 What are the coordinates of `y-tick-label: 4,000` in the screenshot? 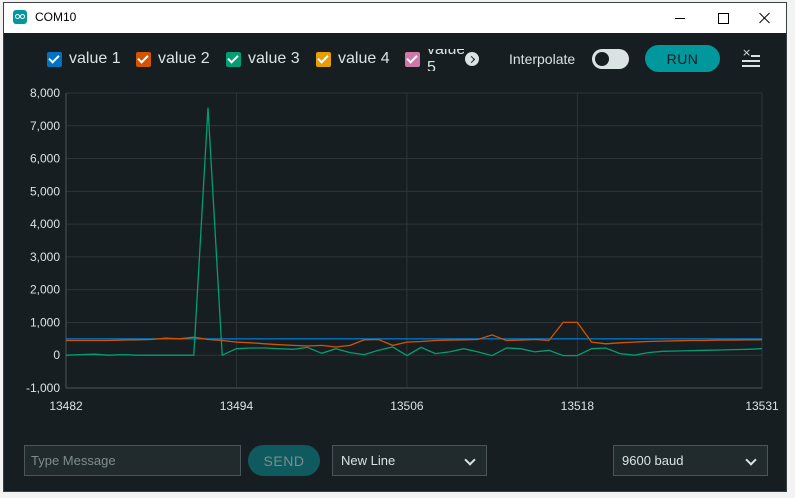 It's located at (45, 224).